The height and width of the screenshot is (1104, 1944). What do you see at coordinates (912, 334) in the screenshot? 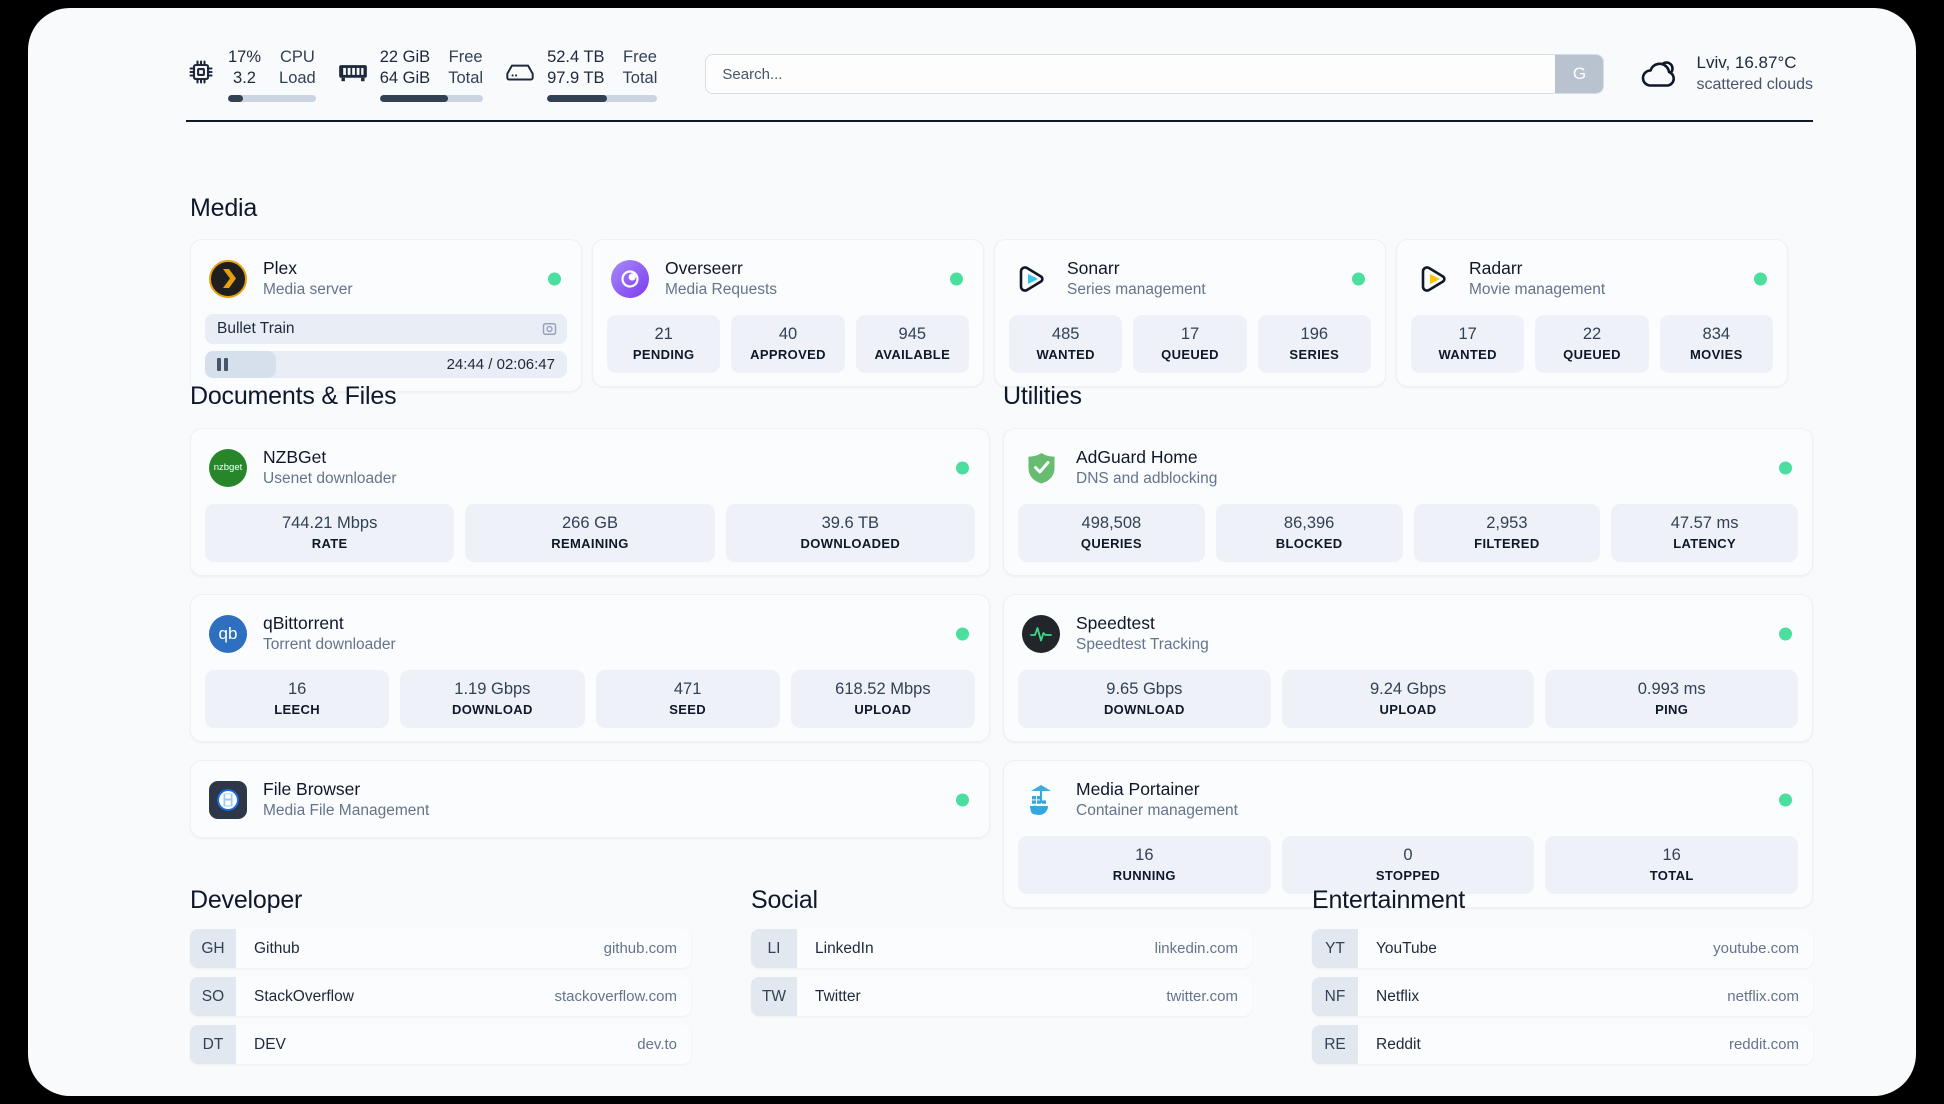
I see `stat-value: 945` at bounding box center [912, 334].